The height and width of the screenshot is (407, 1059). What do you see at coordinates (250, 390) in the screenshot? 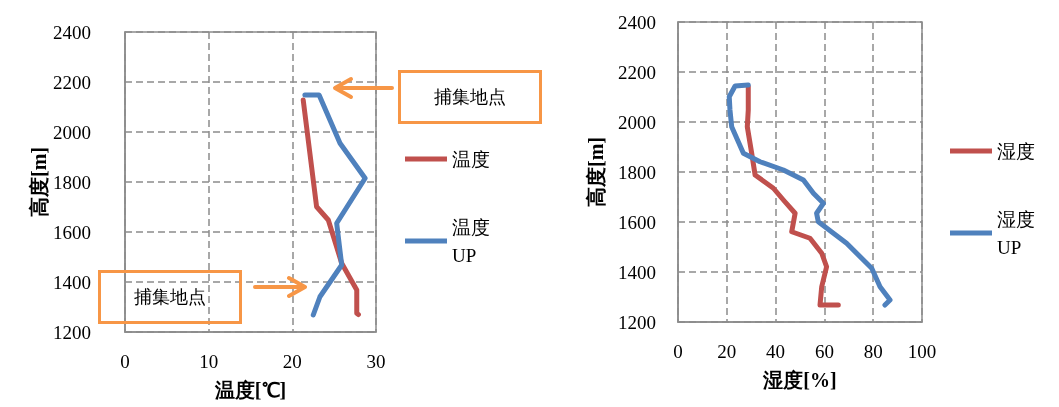
I see `x-axis-title: 温度[℃]` at bounding box center [250, 390].